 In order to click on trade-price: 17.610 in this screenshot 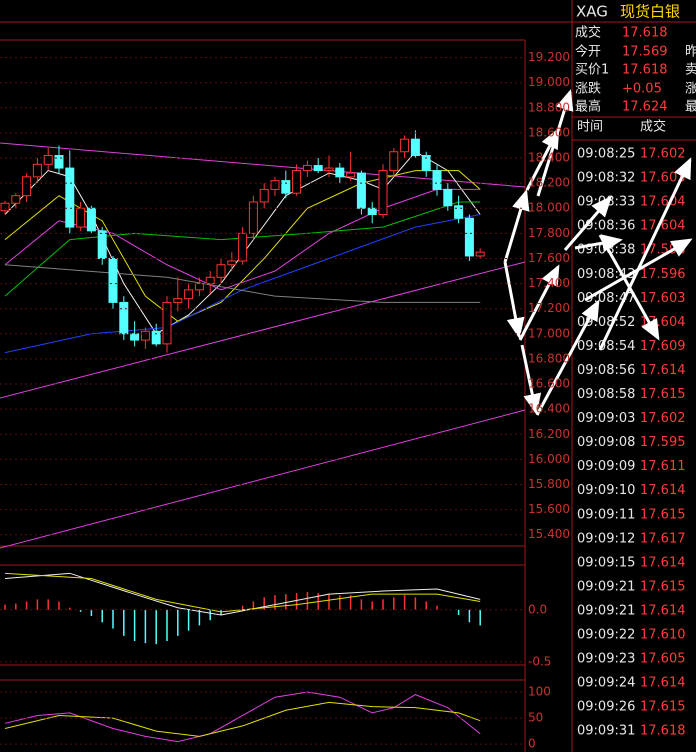, I will do `click(663, 635)`.